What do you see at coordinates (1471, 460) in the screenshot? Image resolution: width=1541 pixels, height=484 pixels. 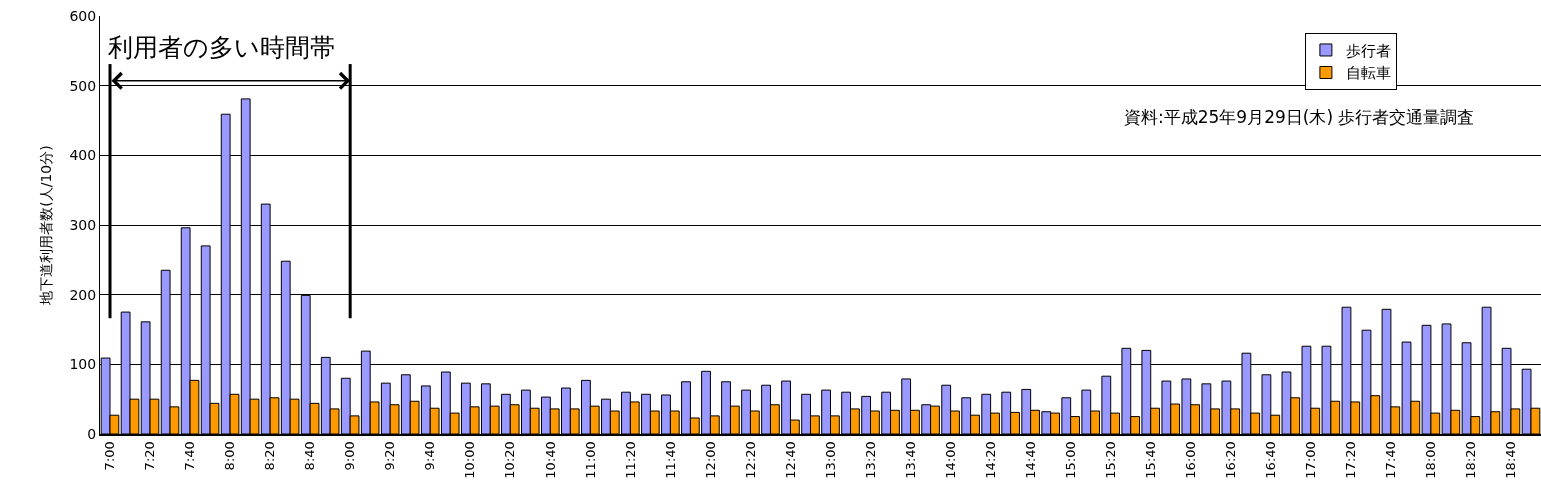 I see `x-tick-label: 18:20` at bounding box center [1471, 460].